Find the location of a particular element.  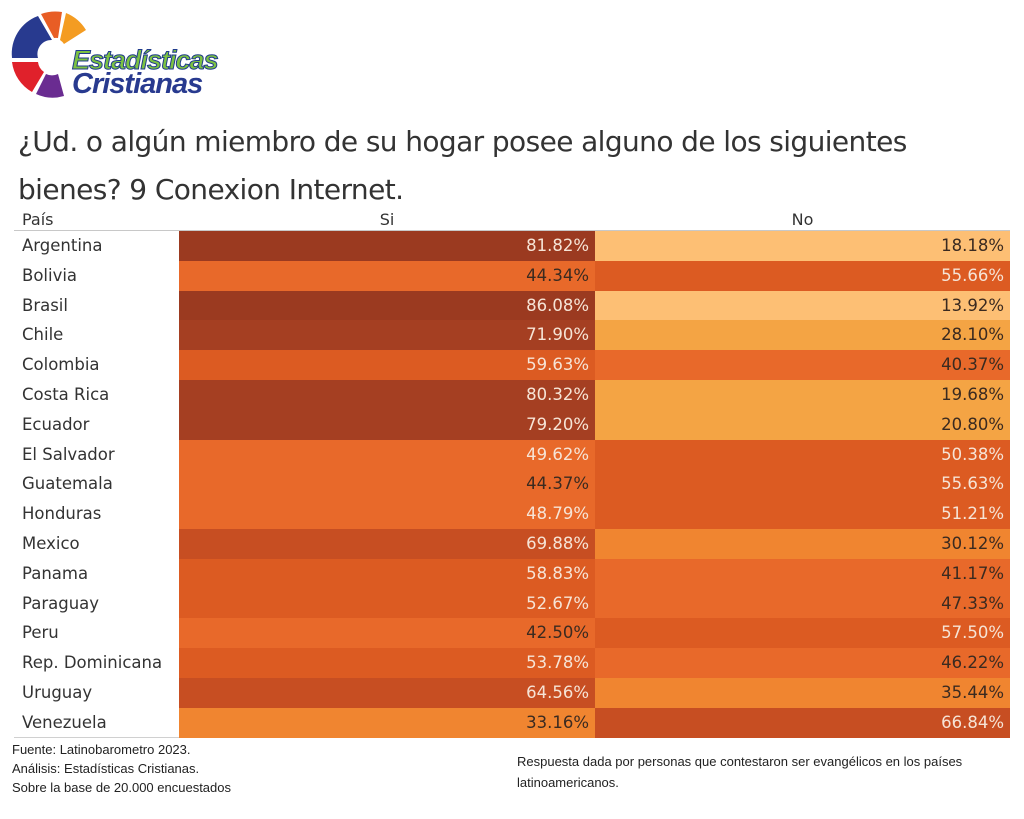

country-label: Panama is located at coordinates (55, 573).